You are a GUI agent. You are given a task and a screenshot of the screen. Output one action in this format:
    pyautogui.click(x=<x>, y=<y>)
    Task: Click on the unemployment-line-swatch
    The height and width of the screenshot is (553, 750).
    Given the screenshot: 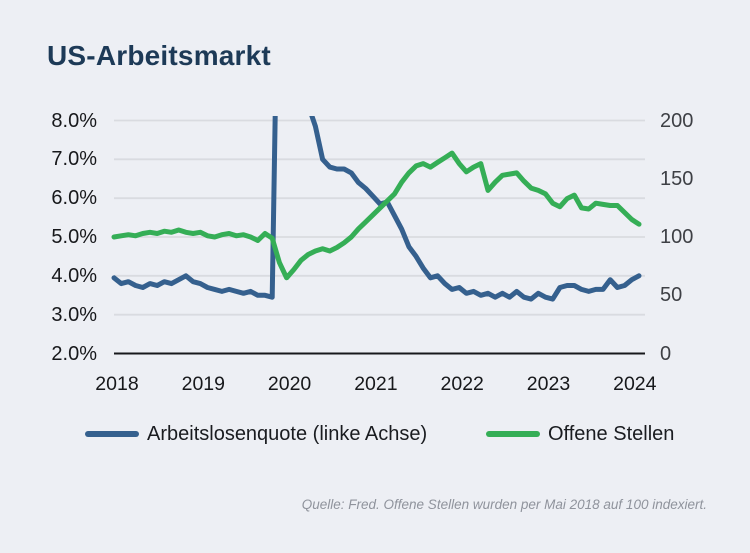 What is the action you would take?
    pyautogui.click(x=112, y=434)
    